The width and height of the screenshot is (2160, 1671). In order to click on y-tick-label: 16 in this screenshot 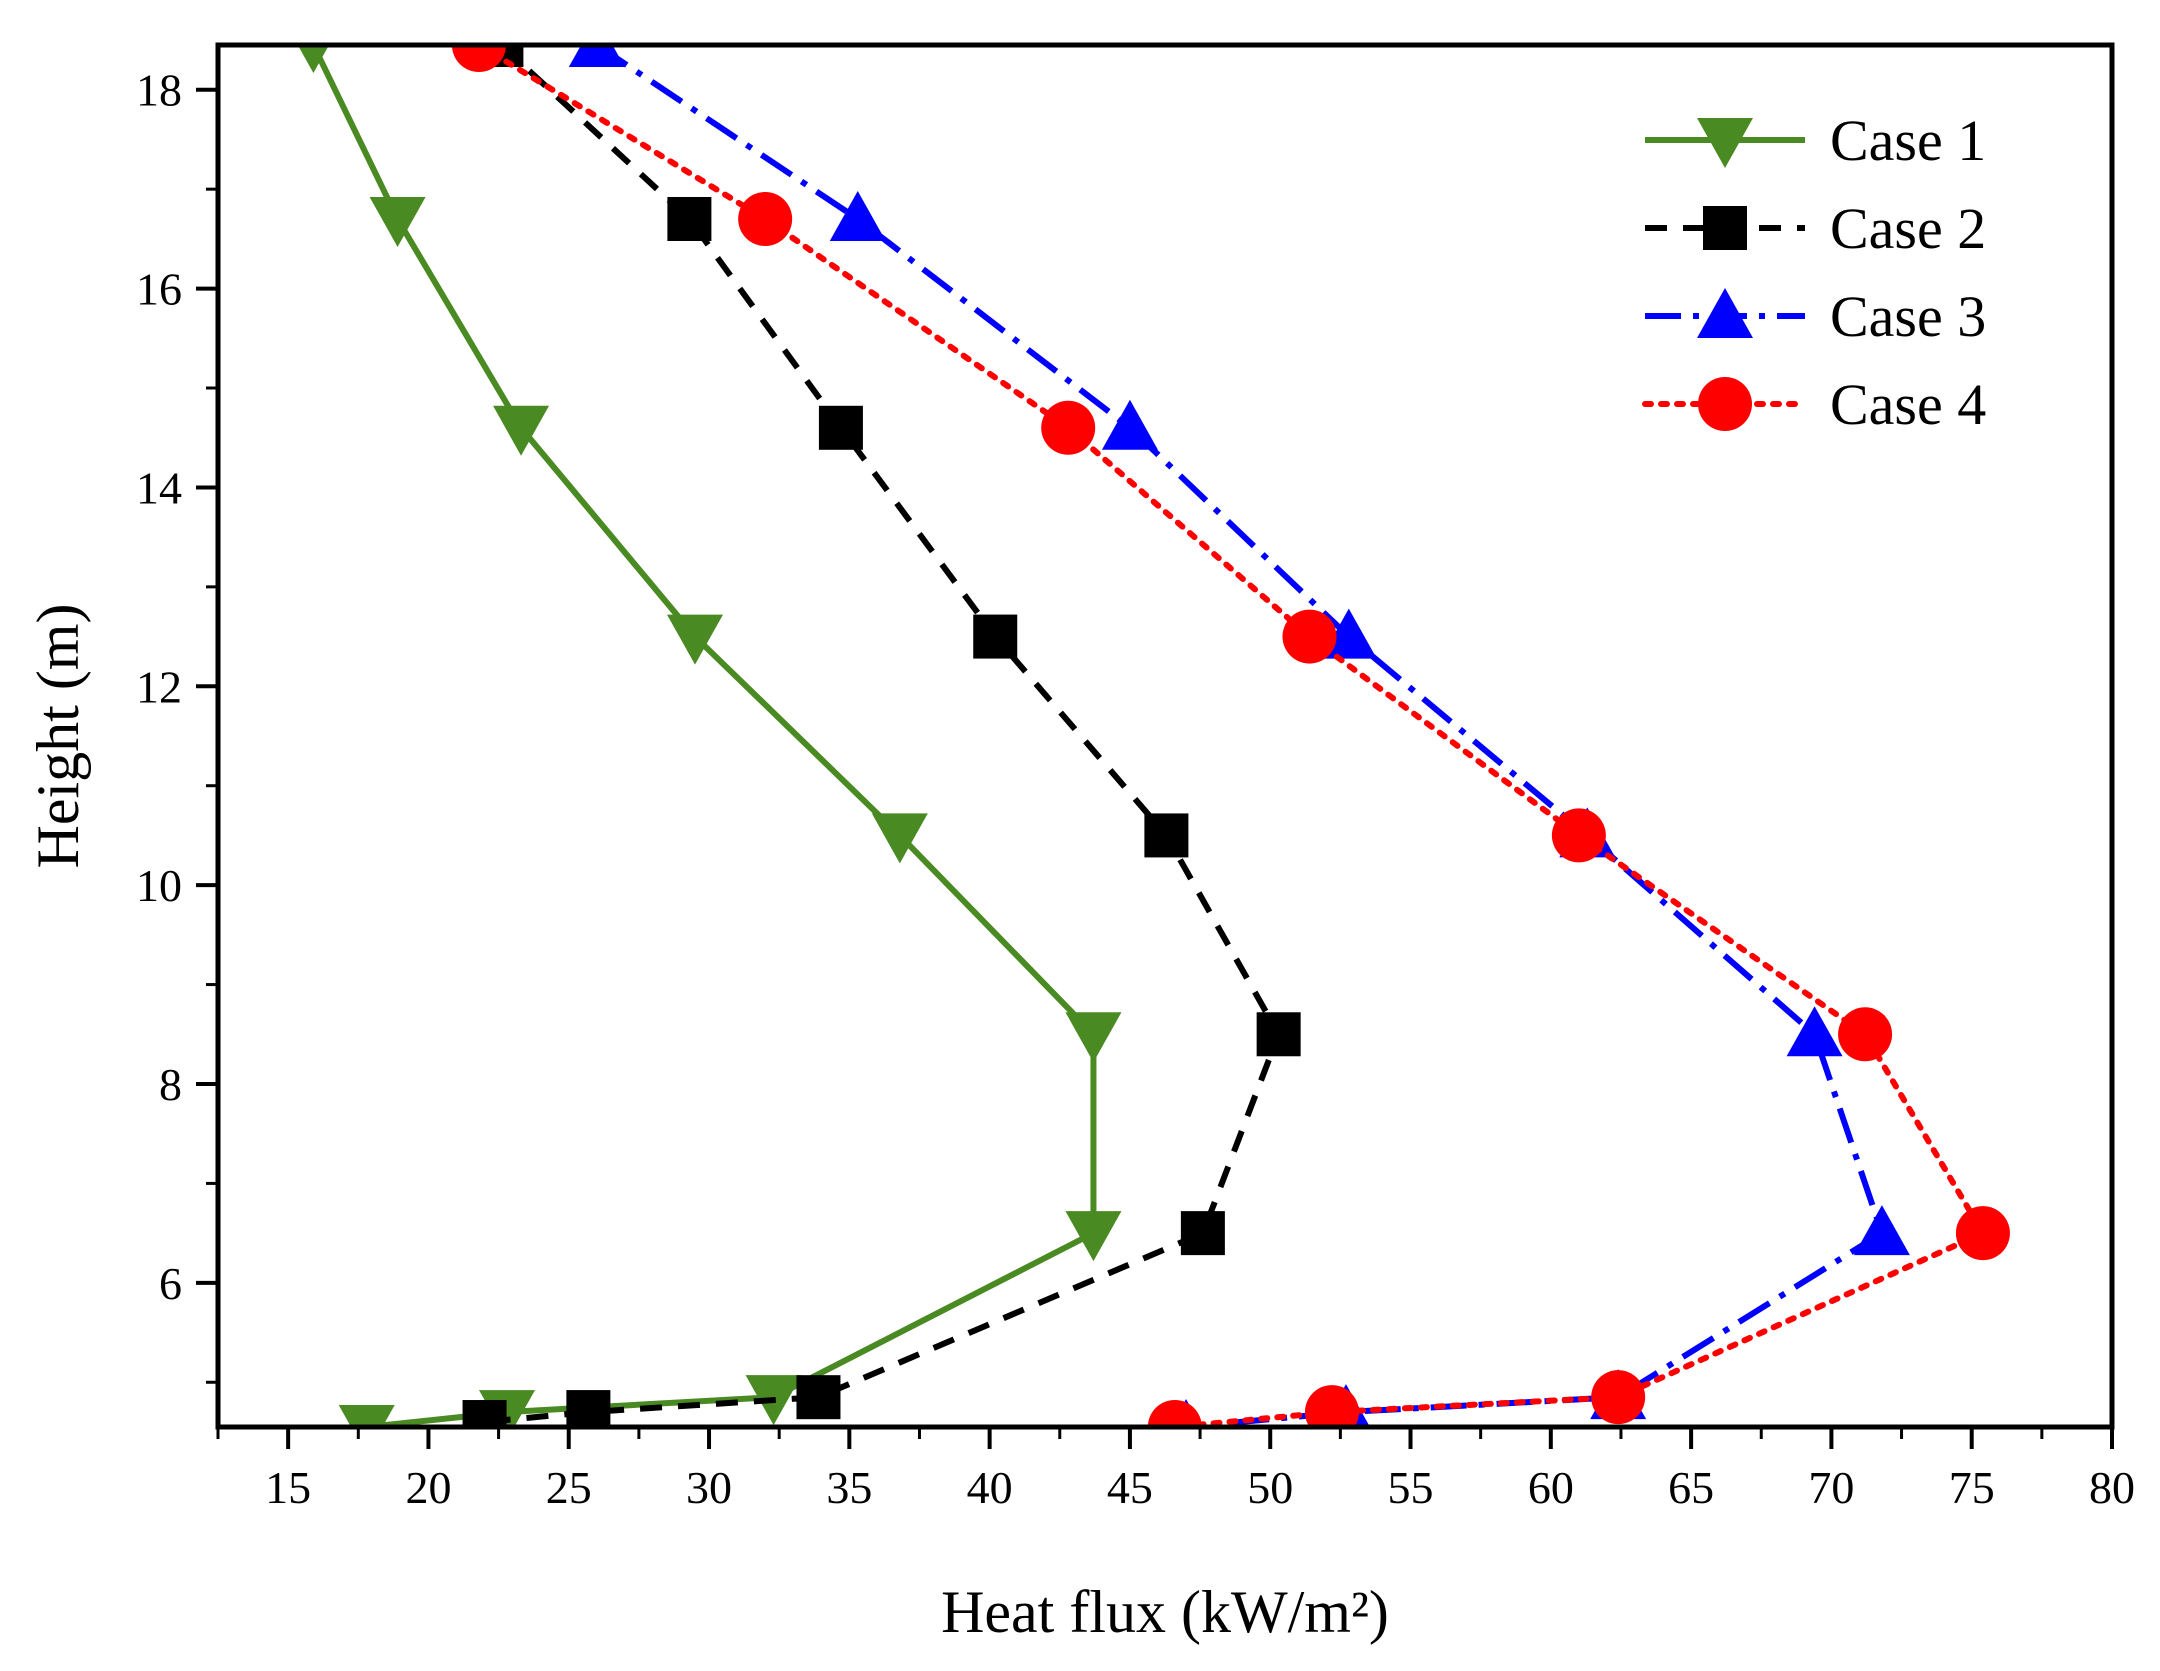, I will do `click(159, 289)`.